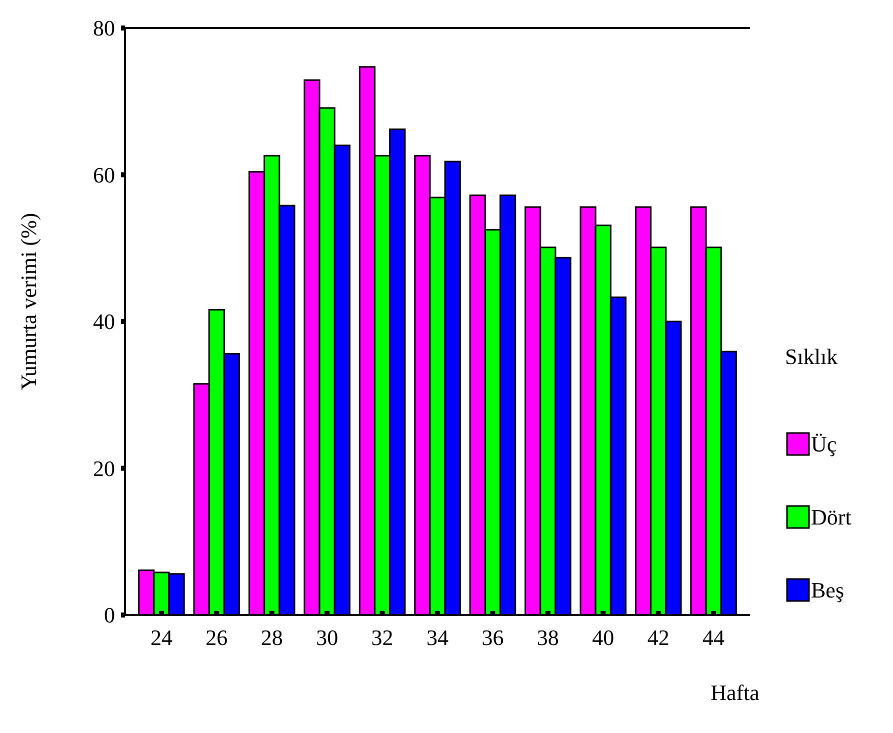 The height and width of the screenshot is (733, 893). What do you see at coordinates (104, 28) in the screenshot?
I see `y-tick-label: 80` at bounding box center [104, 28].